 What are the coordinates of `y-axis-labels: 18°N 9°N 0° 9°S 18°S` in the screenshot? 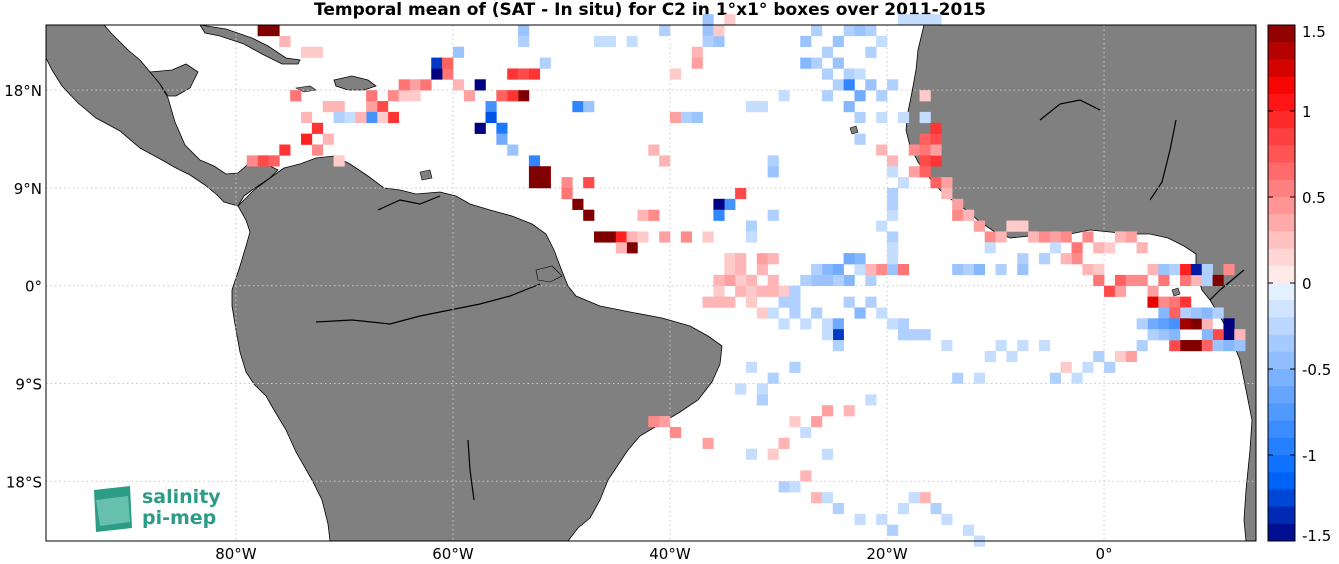 It's located at (23, 286).